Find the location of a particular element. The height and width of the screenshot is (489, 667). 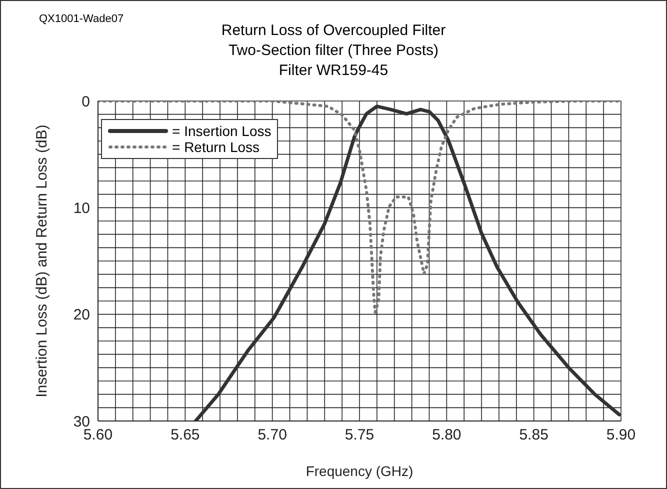

x-tick-label: 5.70 is located at coordinates (272, 435).